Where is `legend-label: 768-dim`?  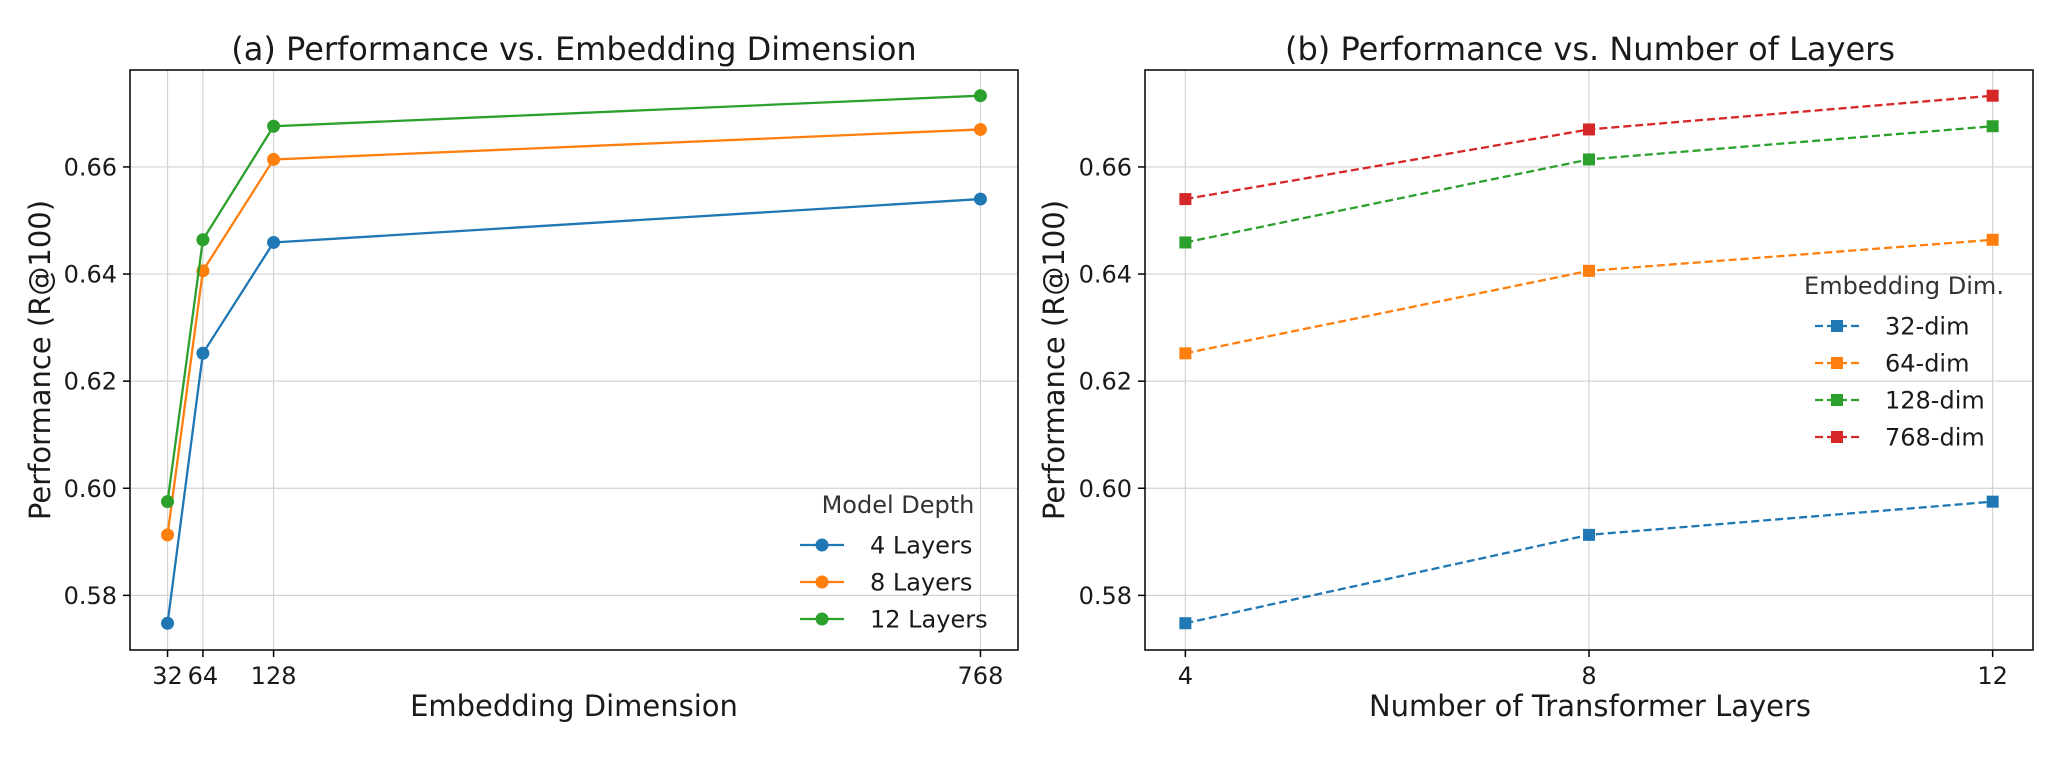
legend-label: 768-dim is located at coordinates (1935, 438).